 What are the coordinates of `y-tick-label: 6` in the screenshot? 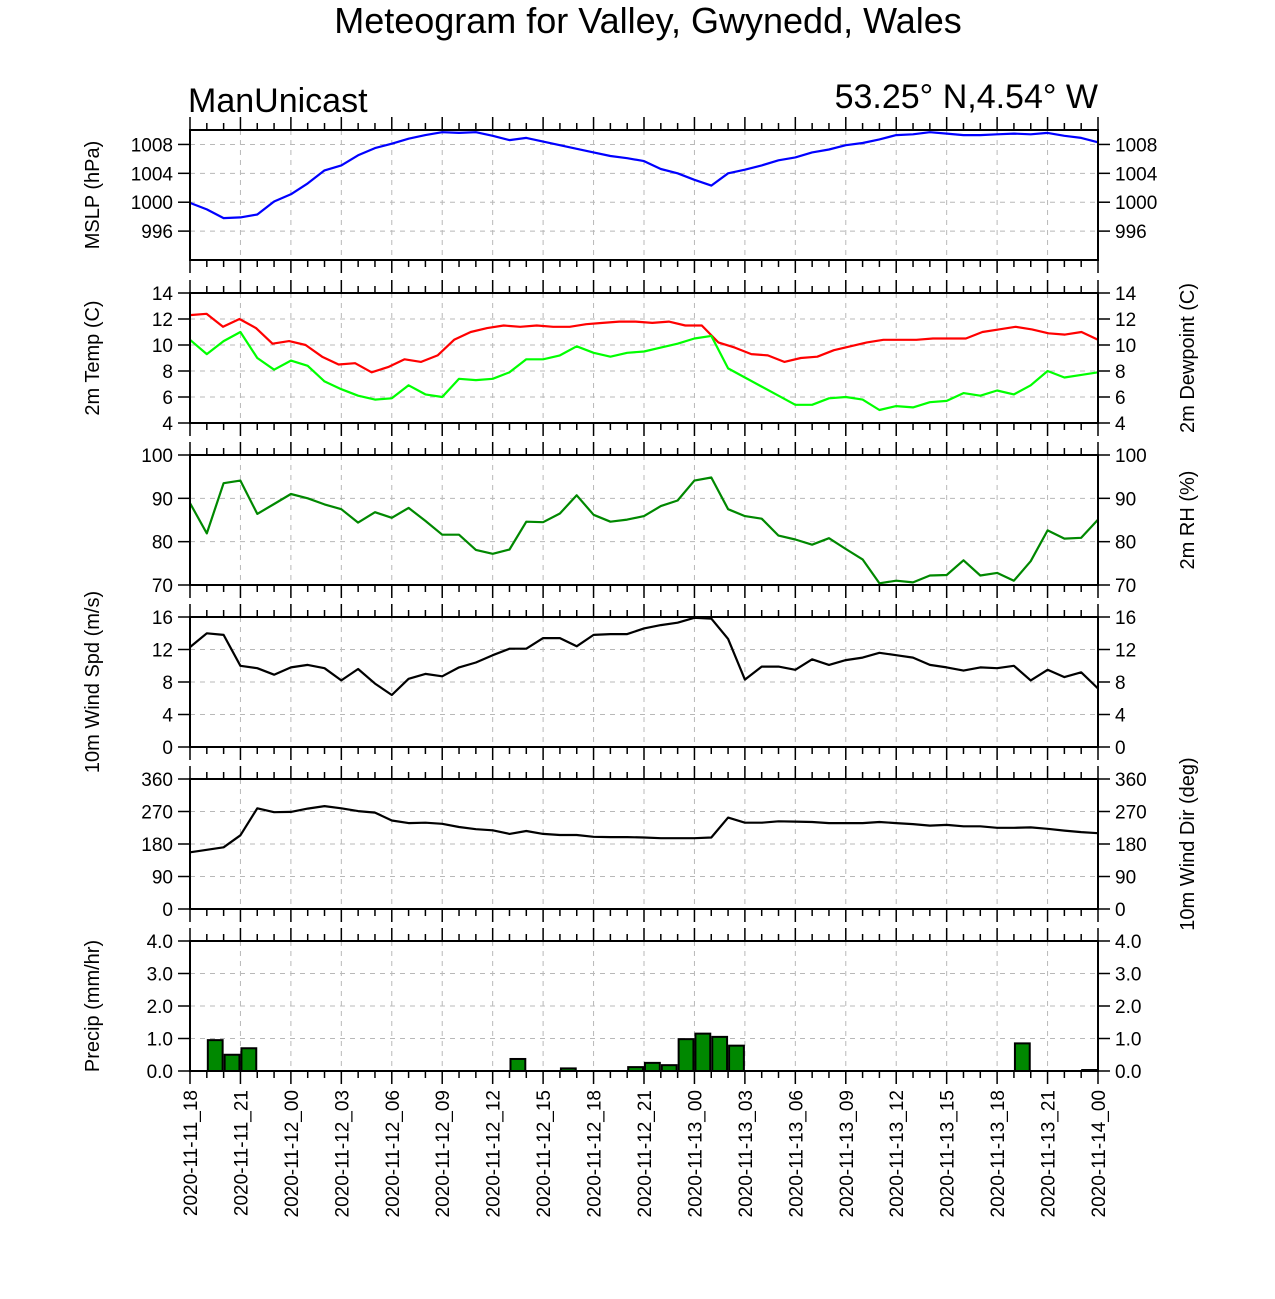 It's located at (167, 398).